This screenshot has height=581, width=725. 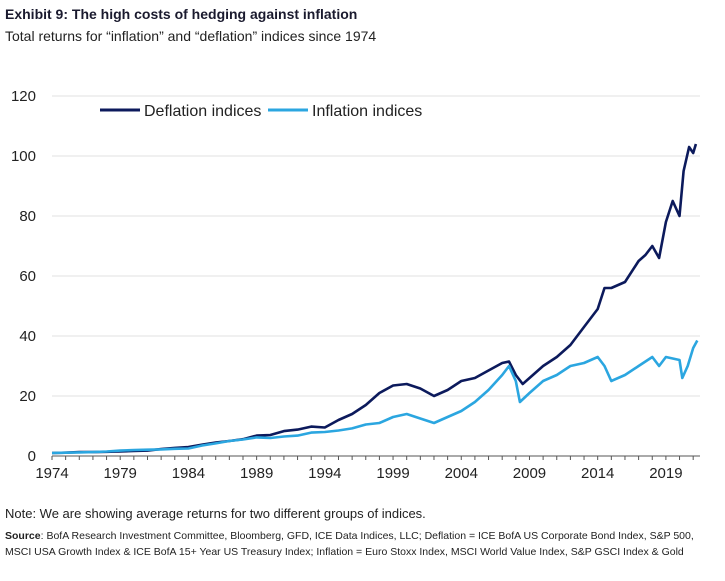 What do you see at coordinates (27, 216) in the screenshot?
I see `y-tick-label: 80` at bounding box center [27, 216].